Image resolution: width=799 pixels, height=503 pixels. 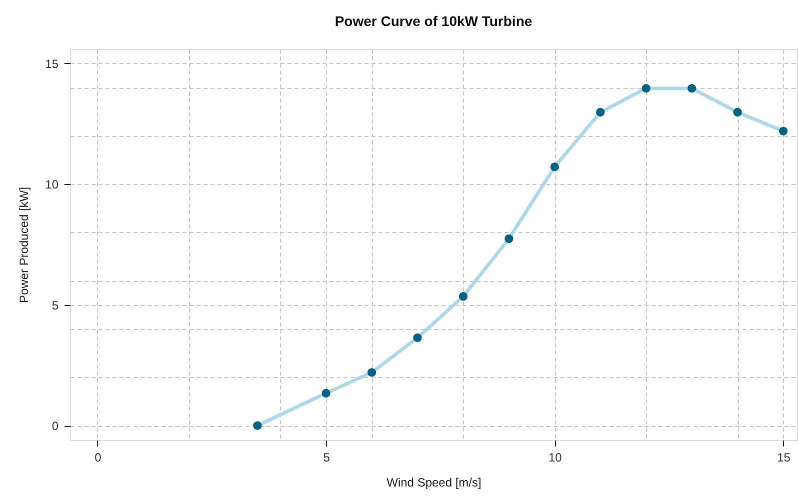 What do you see at coordinates (52, 63) in the screenshot?
I see `y-tick-label: 15` at bounding box center [52, 63].